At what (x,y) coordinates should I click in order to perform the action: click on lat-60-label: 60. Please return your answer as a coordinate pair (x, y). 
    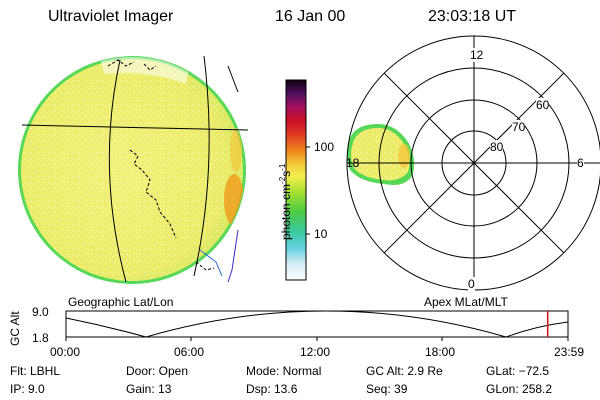
    Looking at the image, I should click on (543, 105).